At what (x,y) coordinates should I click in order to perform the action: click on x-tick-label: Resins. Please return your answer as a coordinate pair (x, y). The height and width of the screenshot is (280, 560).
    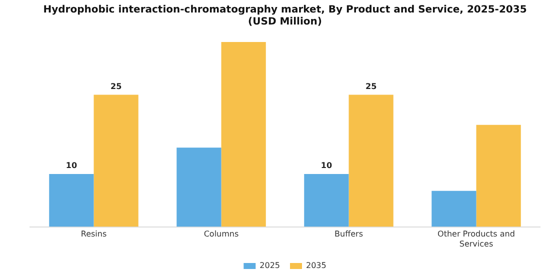
    Looking at the image, I should click on (93, 234).